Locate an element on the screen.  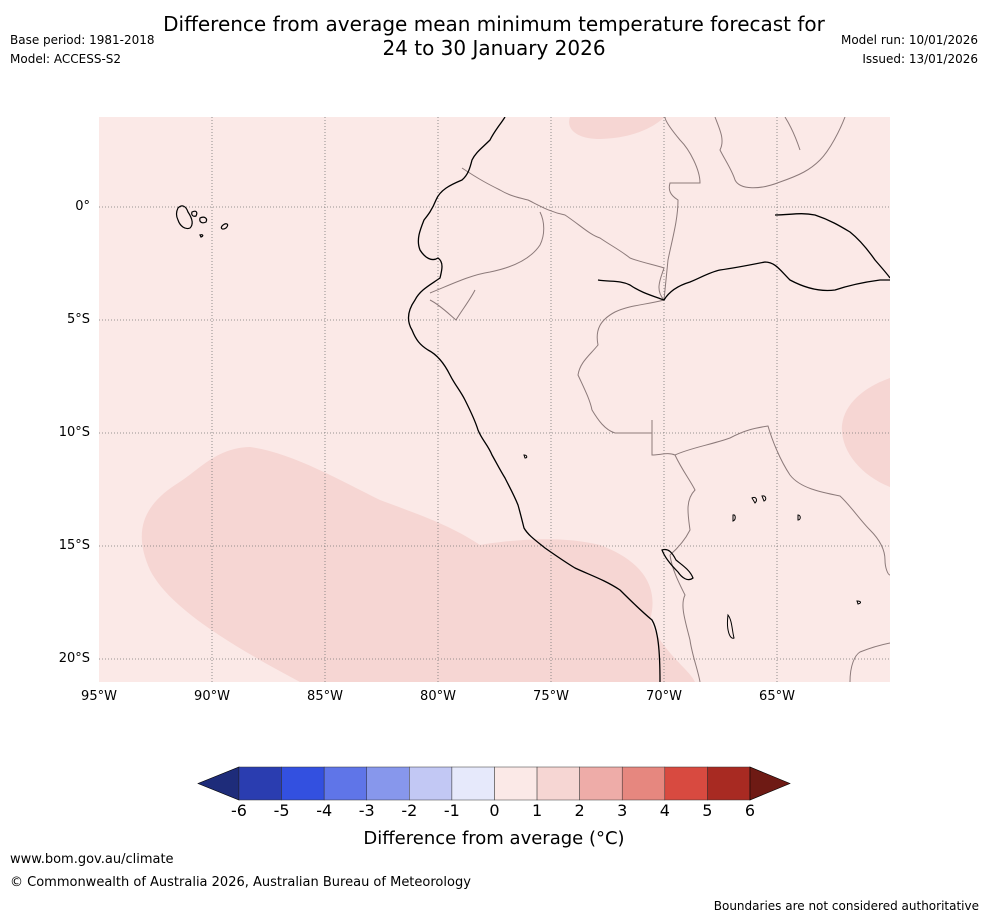
colorbar-tick-label: -5 is located at coordinates (281, 810).